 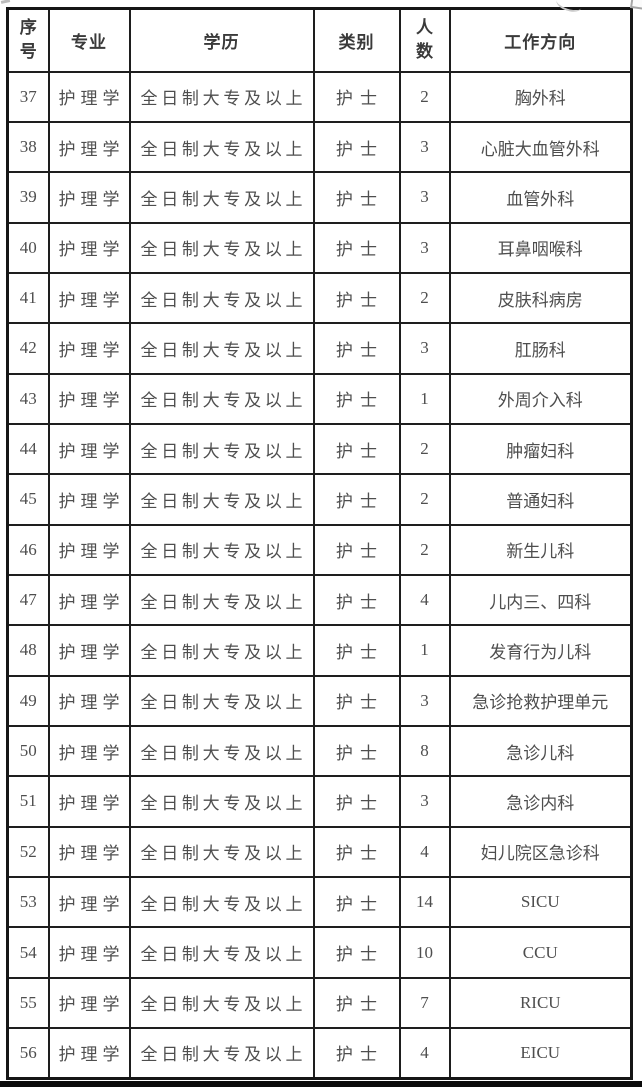 What do you see at coordinates (28, 499) in the screenshot?
I see `cell-serial-number: 45` at bounding box center [28, 499].